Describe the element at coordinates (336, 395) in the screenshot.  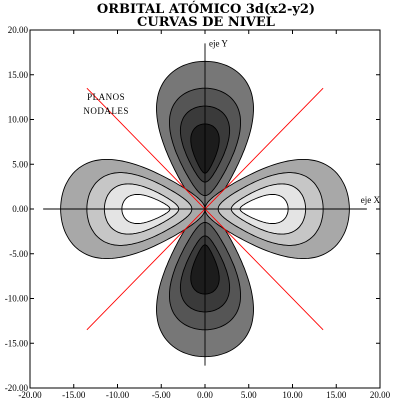
I see `x-tick-label: 15.00` at that location.